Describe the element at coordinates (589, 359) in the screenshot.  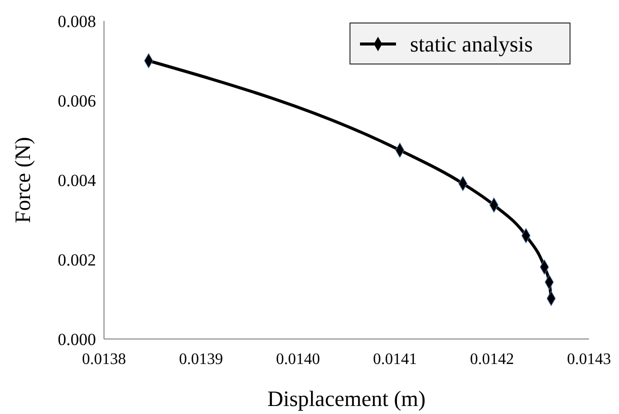
I see `x-tick-label: 0.0143` at that location.